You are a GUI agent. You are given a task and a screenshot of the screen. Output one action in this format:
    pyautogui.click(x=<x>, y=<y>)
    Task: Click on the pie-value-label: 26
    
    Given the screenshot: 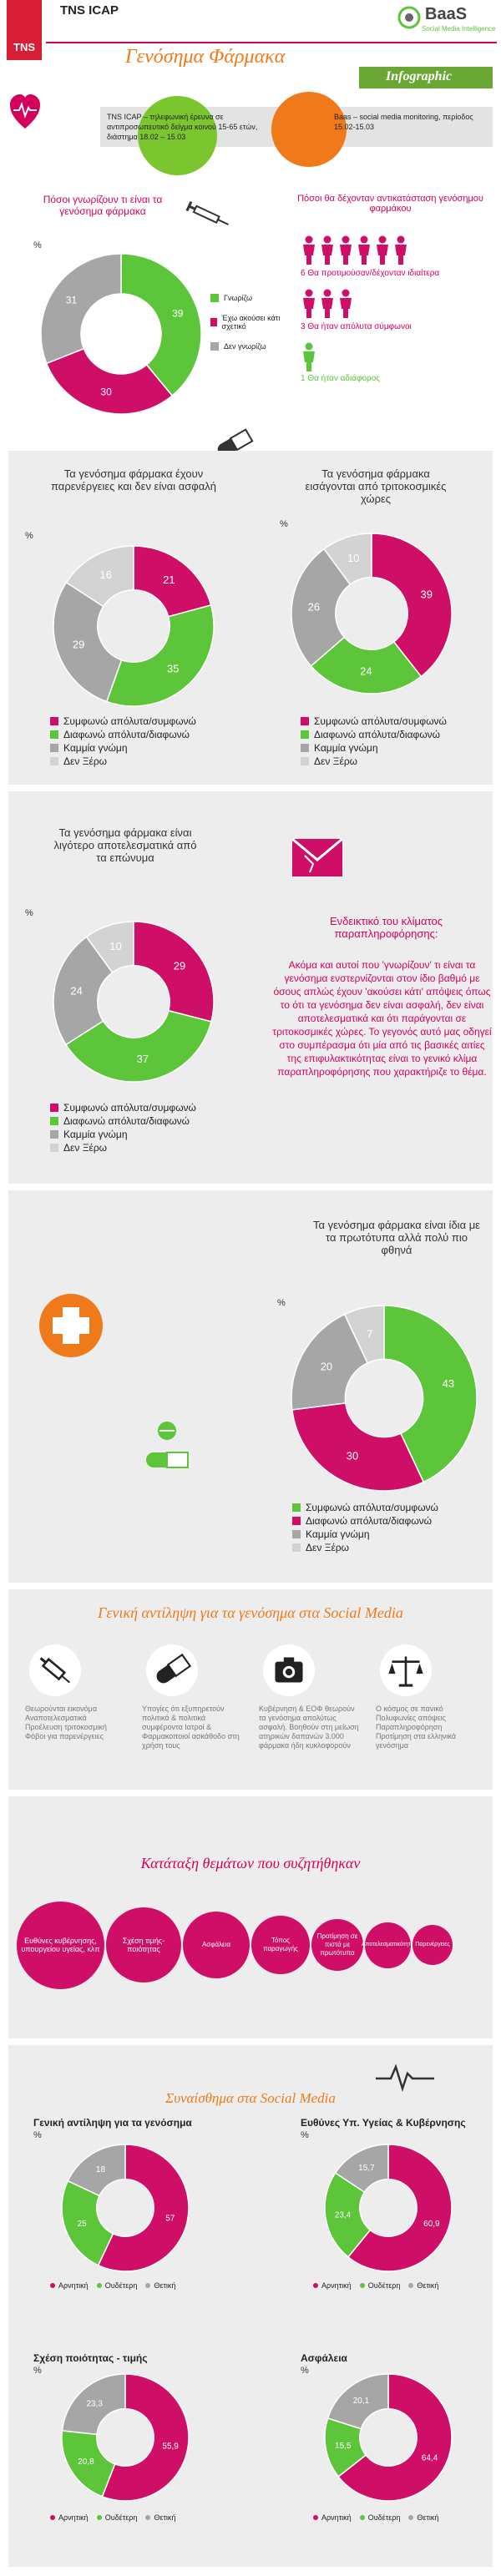 What is the action you would take?
    pyautogui.click(x=314, y=607)
    